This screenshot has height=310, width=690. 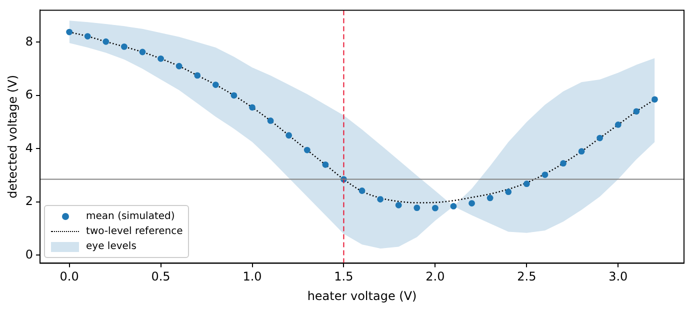 What do you see at coordinates (29, 254) in the screenshot?
I see `y-tick-label: 0` at bounding box center [29, 254].